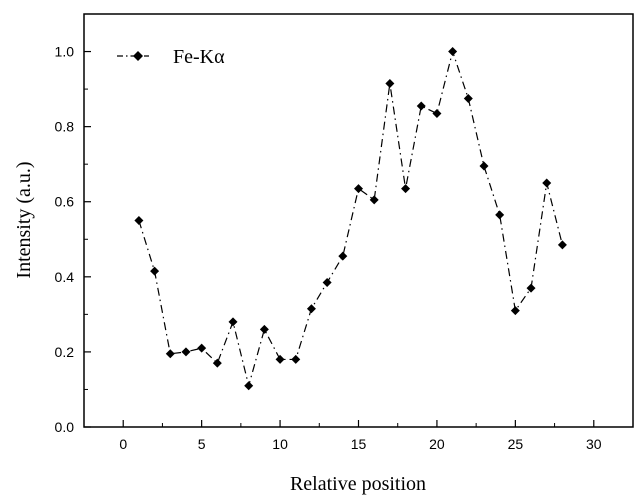 Image resolution: width=635 pixels, height=497 pixels. What do you see at coordinates (437, 444) in the screenshot?
I see `x-tick-label: 20` at bounding box center [437, 444].